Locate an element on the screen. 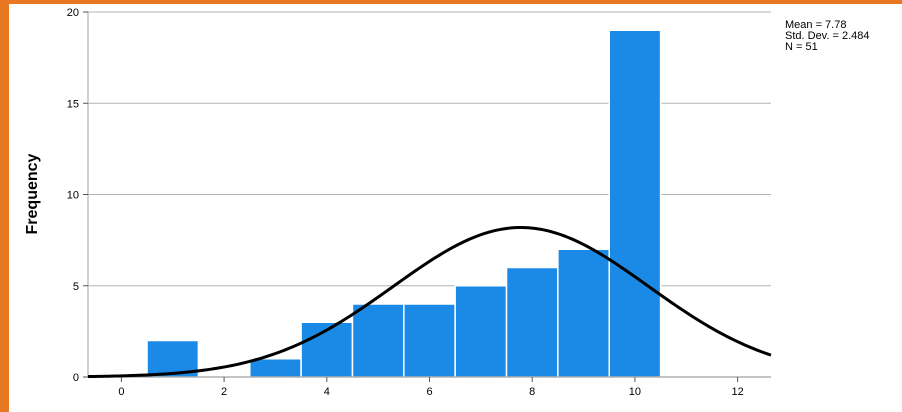 This screenshot has width=902, height=412. mean-label: Mean = 7.78 is located at coordinates (816, 25).